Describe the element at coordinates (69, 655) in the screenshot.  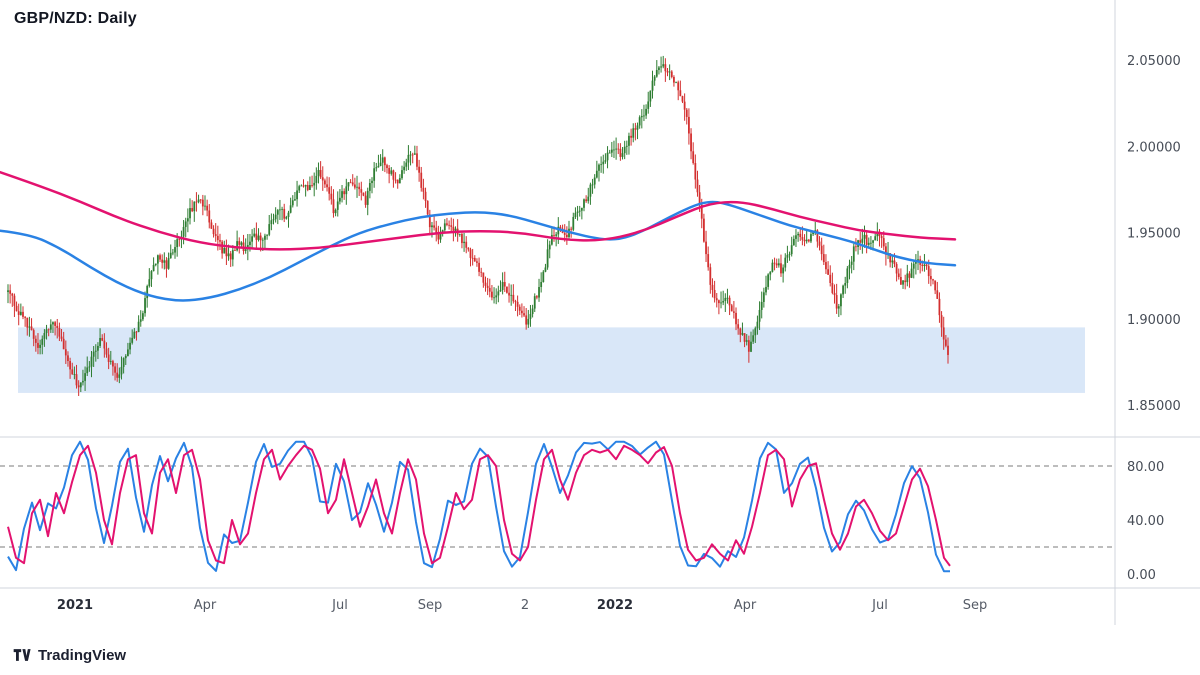
I see `tradingview-attribution: TradingView` at that location.